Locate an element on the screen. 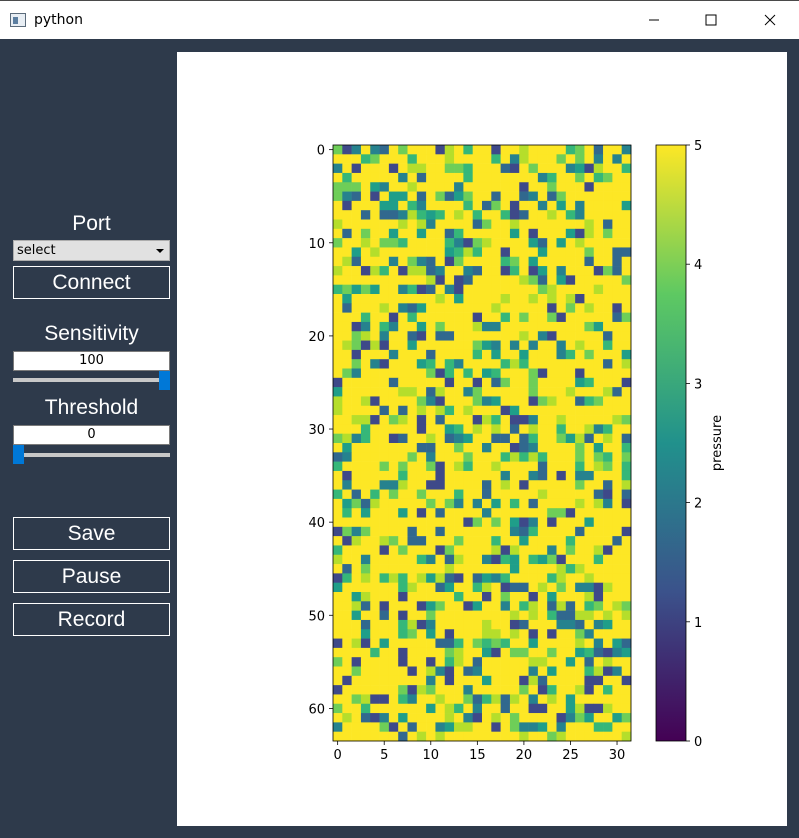 The image size is (799, 838). pause-button: Pause is located at coordinates (91, 576).